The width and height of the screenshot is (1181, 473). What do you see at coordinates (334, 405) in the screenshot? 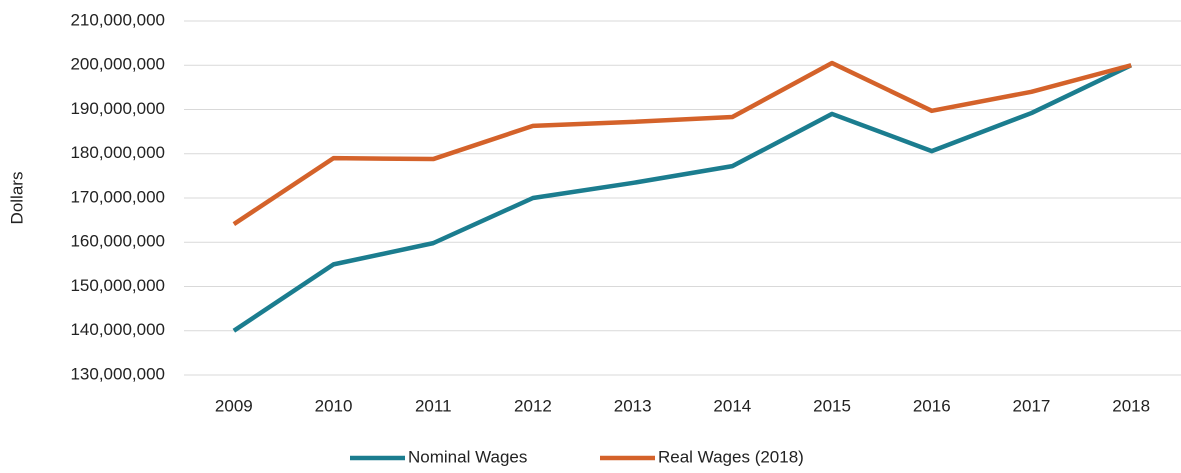
I see `x-tick-label: 2010` at bounding box center [334, 405].